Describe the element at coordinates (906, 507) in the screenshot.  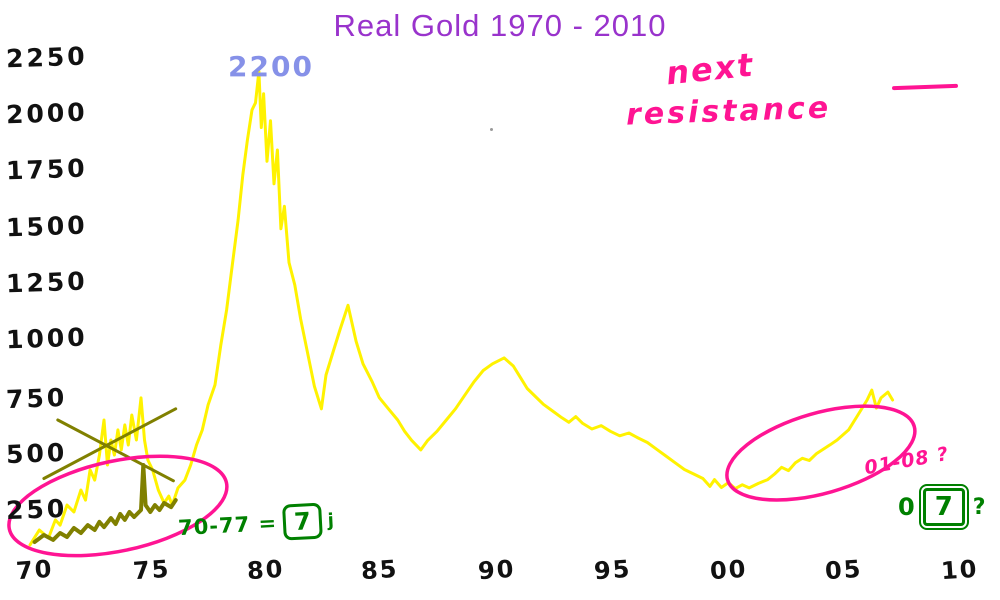
I see `boxed-note-prefix: 0` at that location.